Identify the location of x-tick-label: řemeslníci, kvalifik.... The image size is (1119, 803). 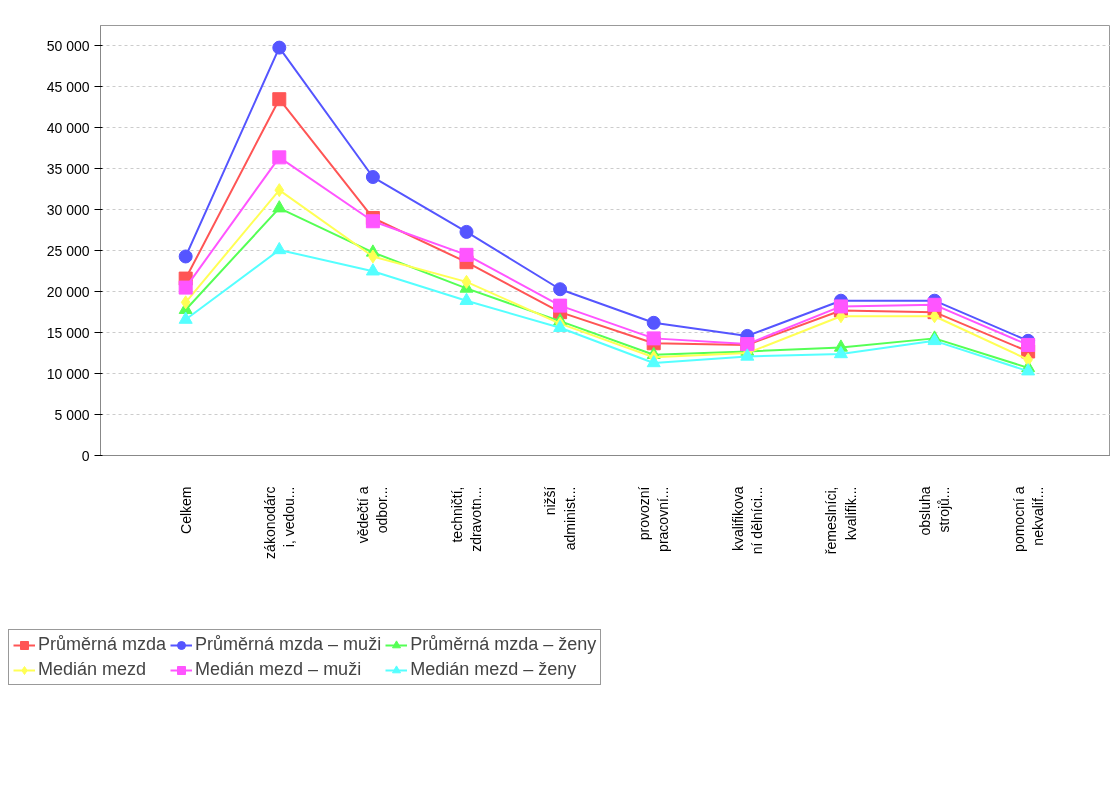
(841, 520).